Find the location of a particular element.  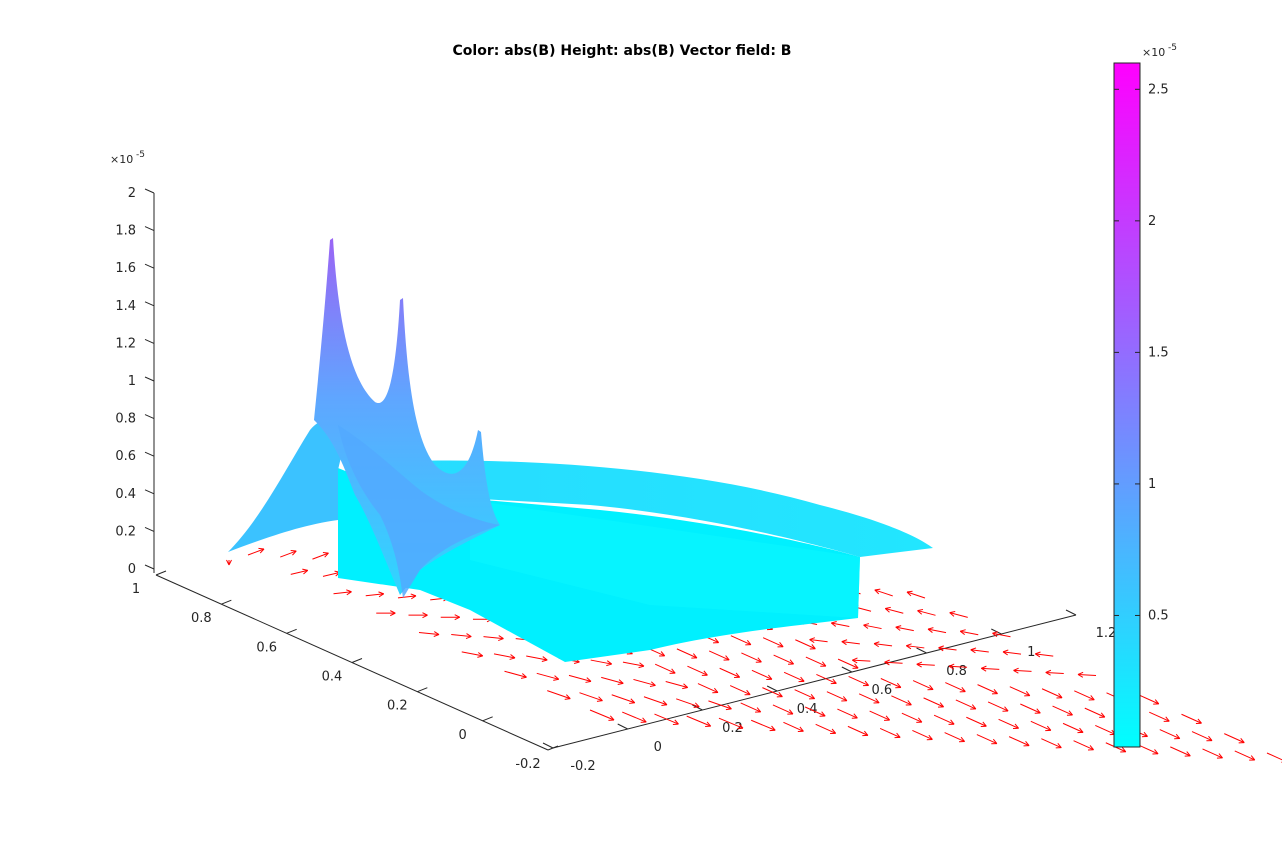

surface-peak-front is located at coordinates (419, 511).